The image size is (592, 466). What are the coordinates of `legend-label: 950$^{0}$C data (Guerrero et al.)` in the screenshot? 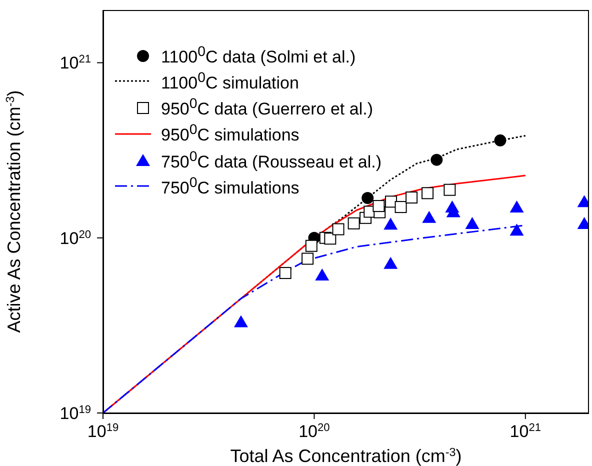 It's located at (267, 107).